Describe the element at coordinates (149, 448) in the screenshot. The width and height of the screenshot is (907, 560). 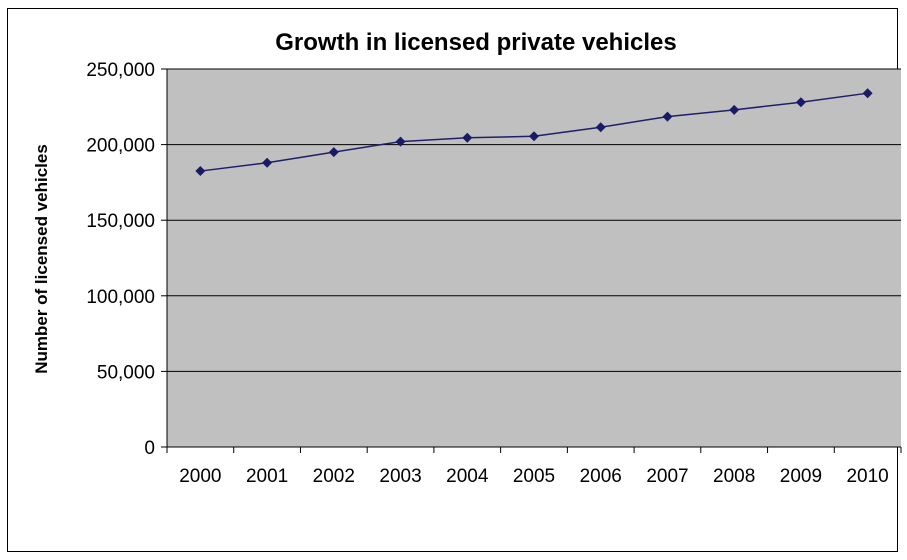
I see `y-tick-label: 0` at that location.